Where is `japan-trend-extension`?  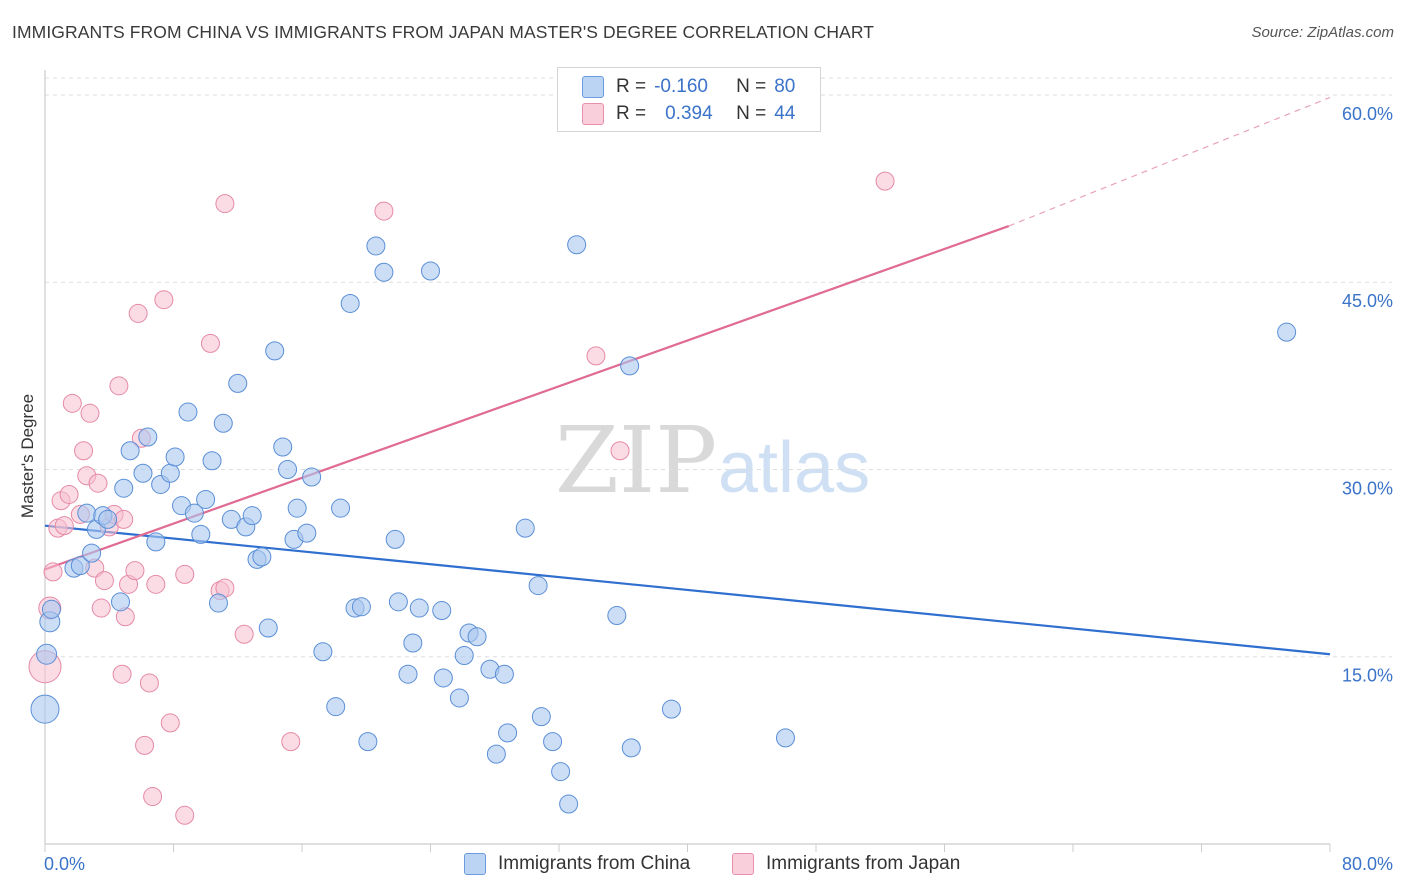
japan-trend-extension is located at coordinates (1169, 161).